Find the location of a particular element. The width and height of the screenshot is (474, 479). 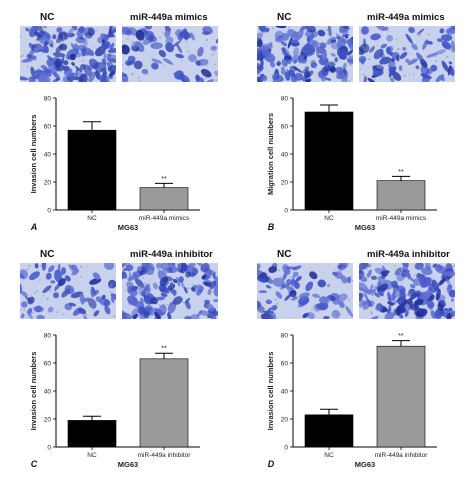

y-tick-label: 80 is located at coordinates (285, 98).